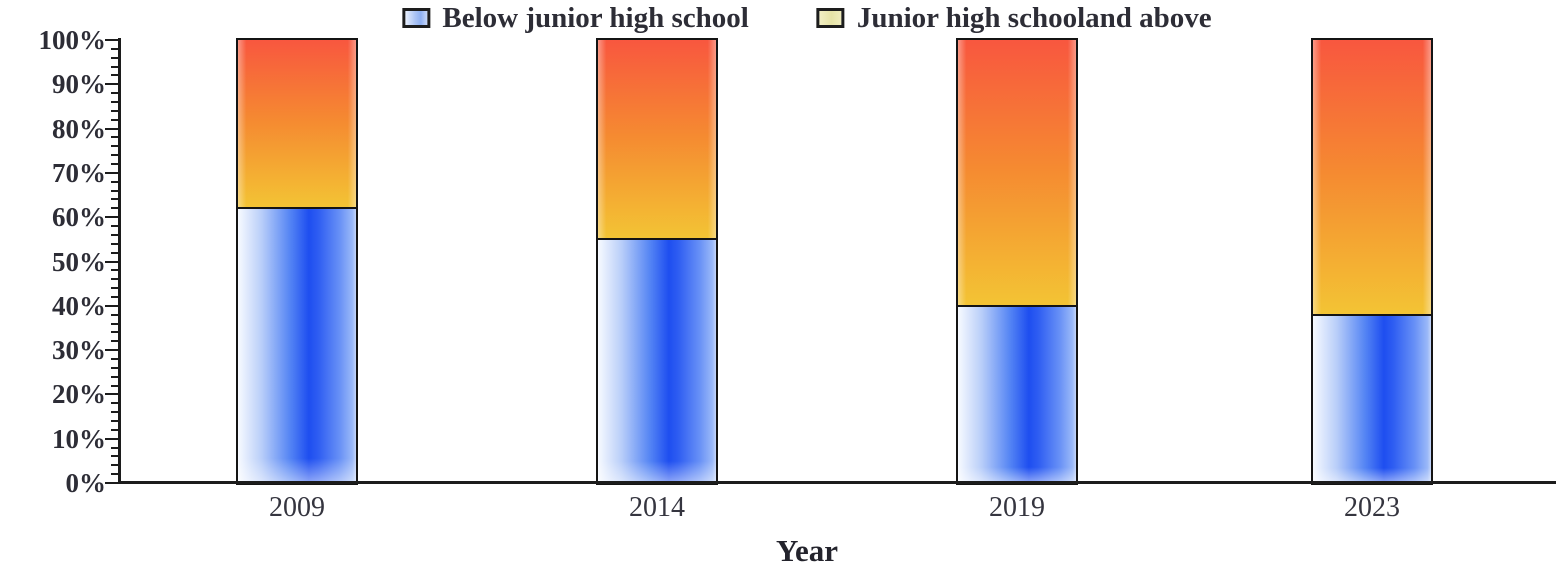 This screenshot has width=1559, height=573. Describe the element at coordinates (86, 483) in the screenshot. I see `y-tick-label: 0%` at that location.